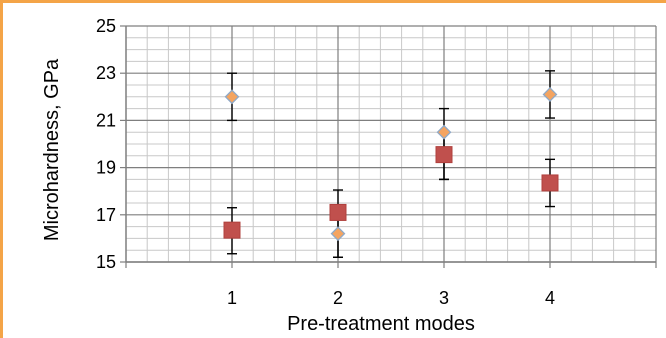 The image size is (666, 338). I want to click on y-tick-label: 23, so click(106, 73).